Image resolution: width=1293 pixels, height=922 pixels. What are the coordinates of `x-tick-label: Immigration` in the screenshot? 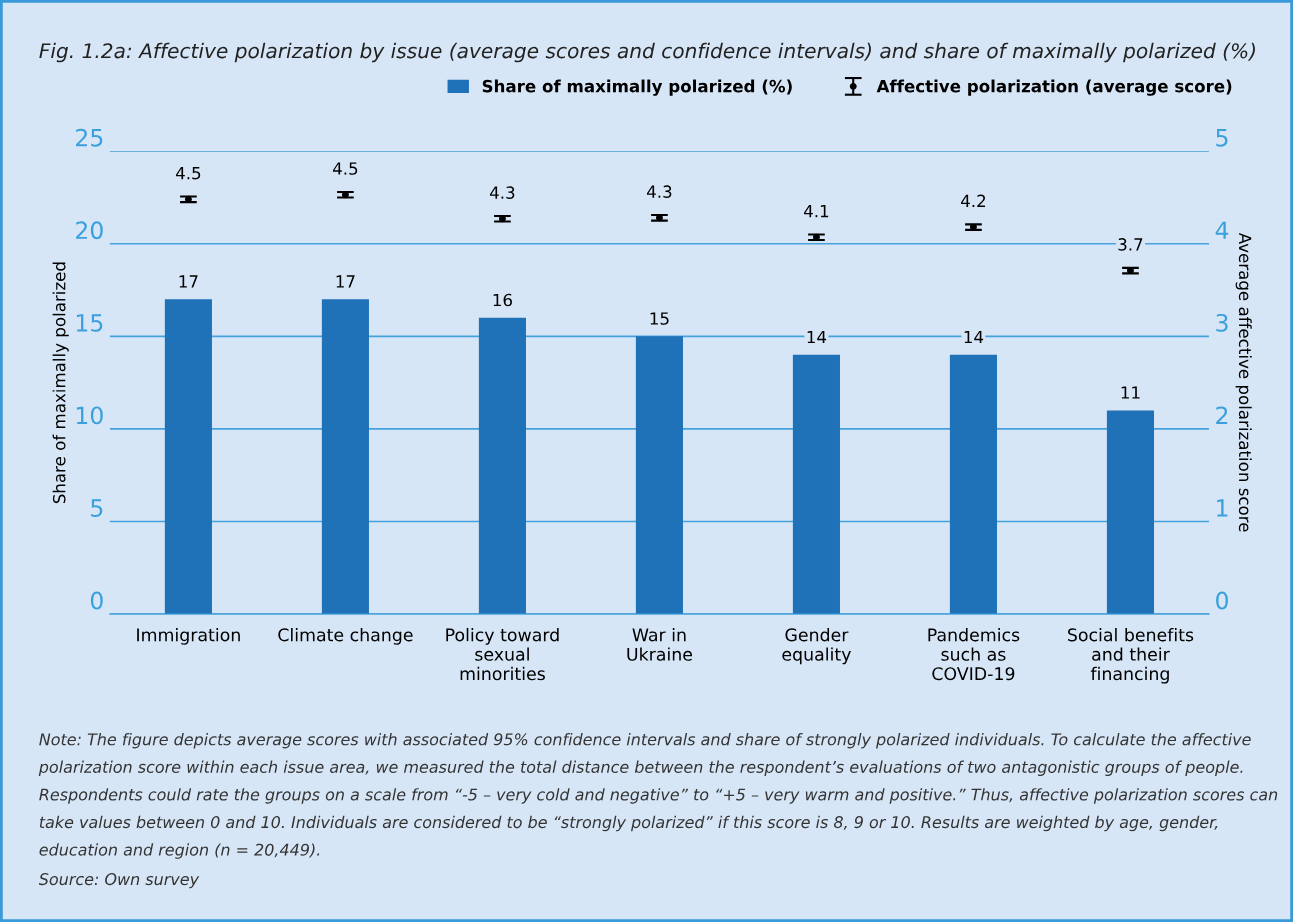 It's located at (188, 636).